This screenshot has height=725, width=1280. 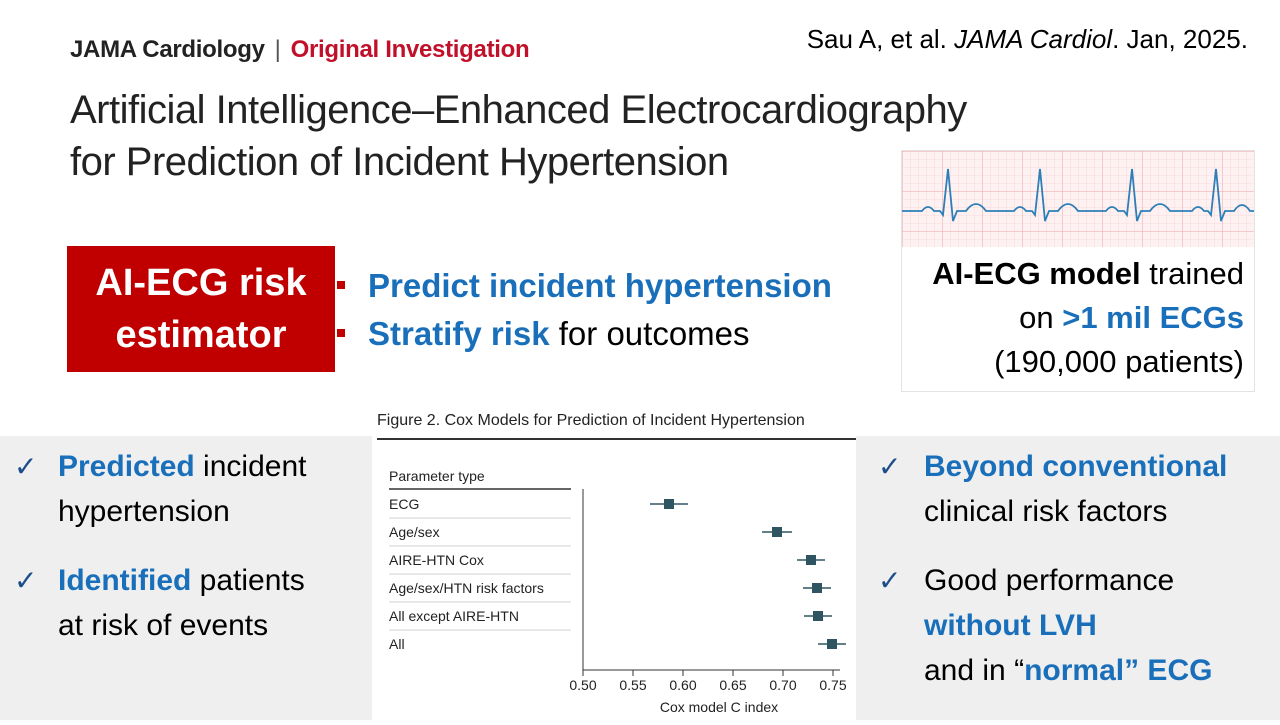 I want to click on key-point-predict: Predict incident hypertension, so click(x=600, y=285).